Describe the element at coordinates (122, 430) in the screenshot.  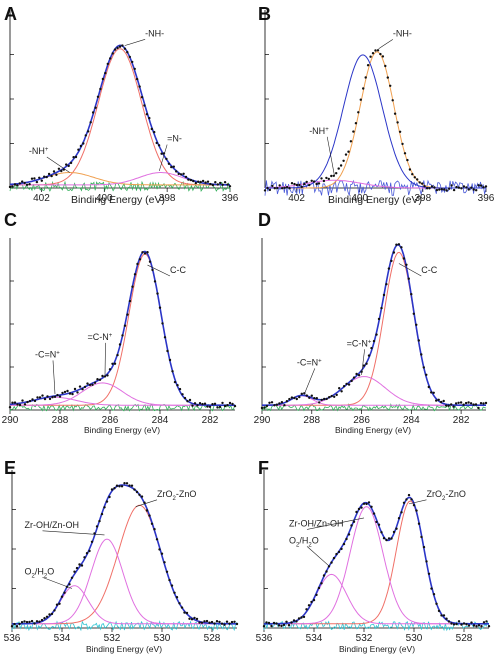
I see `panel-c-x-axis-title: Binding Energy (eV)` at that location.